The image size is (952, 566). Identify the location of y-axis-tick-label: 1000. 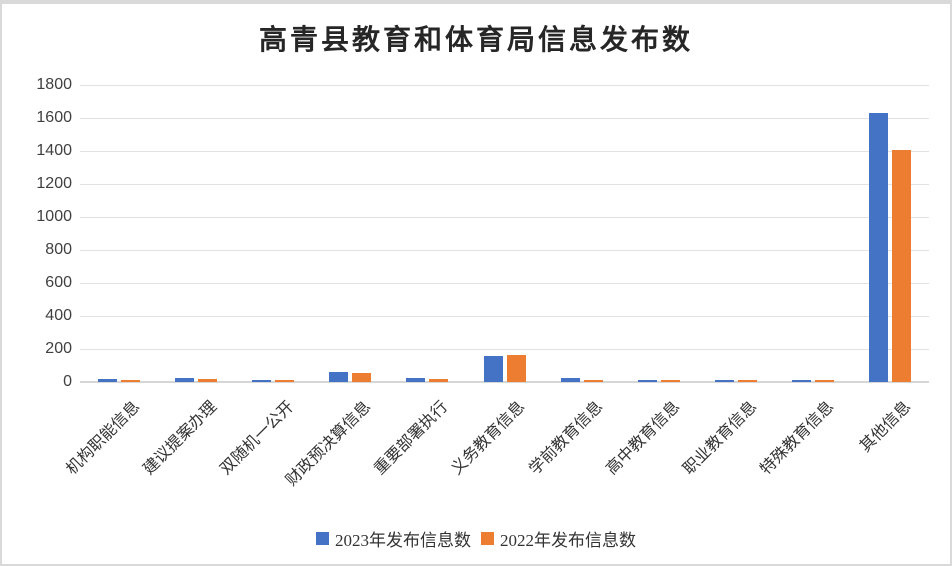
(54, 216).